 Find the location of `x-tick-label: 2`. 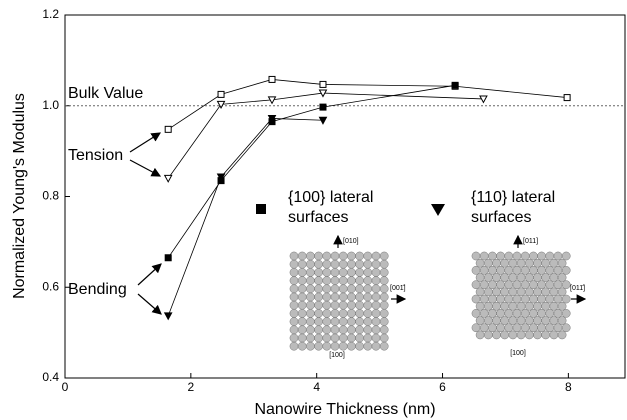

x-tick-label: 2 is located at coordinates (190, 387).